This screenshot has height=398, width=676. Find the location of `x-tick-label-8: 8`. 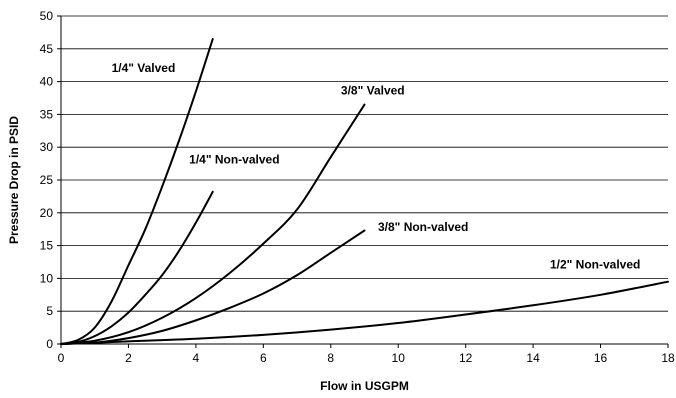

x-tick-label-8: 8 is located at coordinates (330, 358).